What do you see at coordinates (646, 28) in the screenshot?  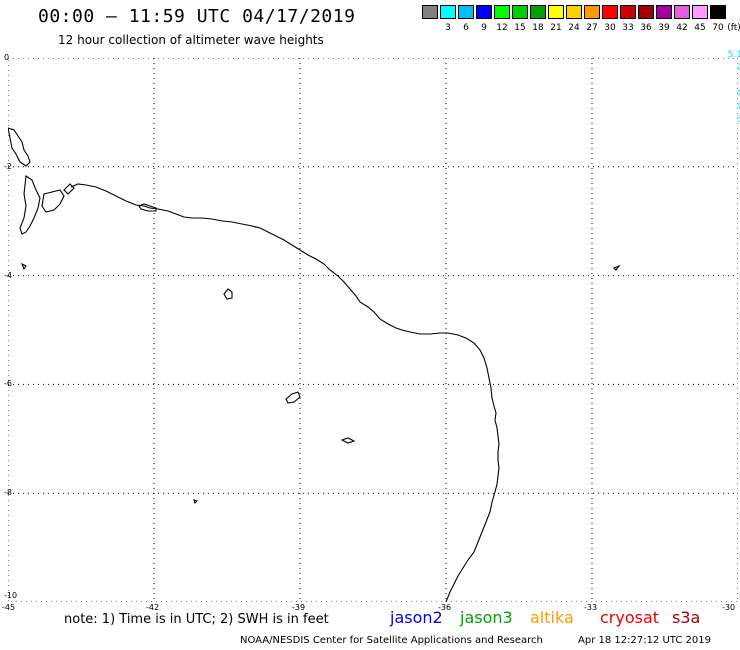 I see `legend-label: 36` at bounding box center [646, 28].